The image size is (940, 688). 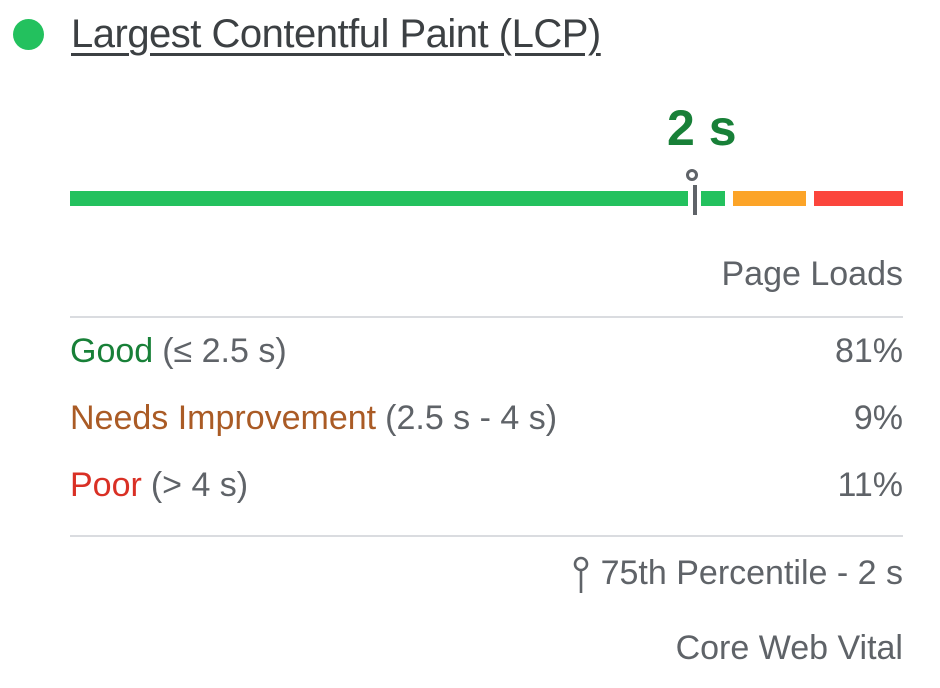 I want to click on percentile-value-label: 2 s, so click(x=701, y=128).